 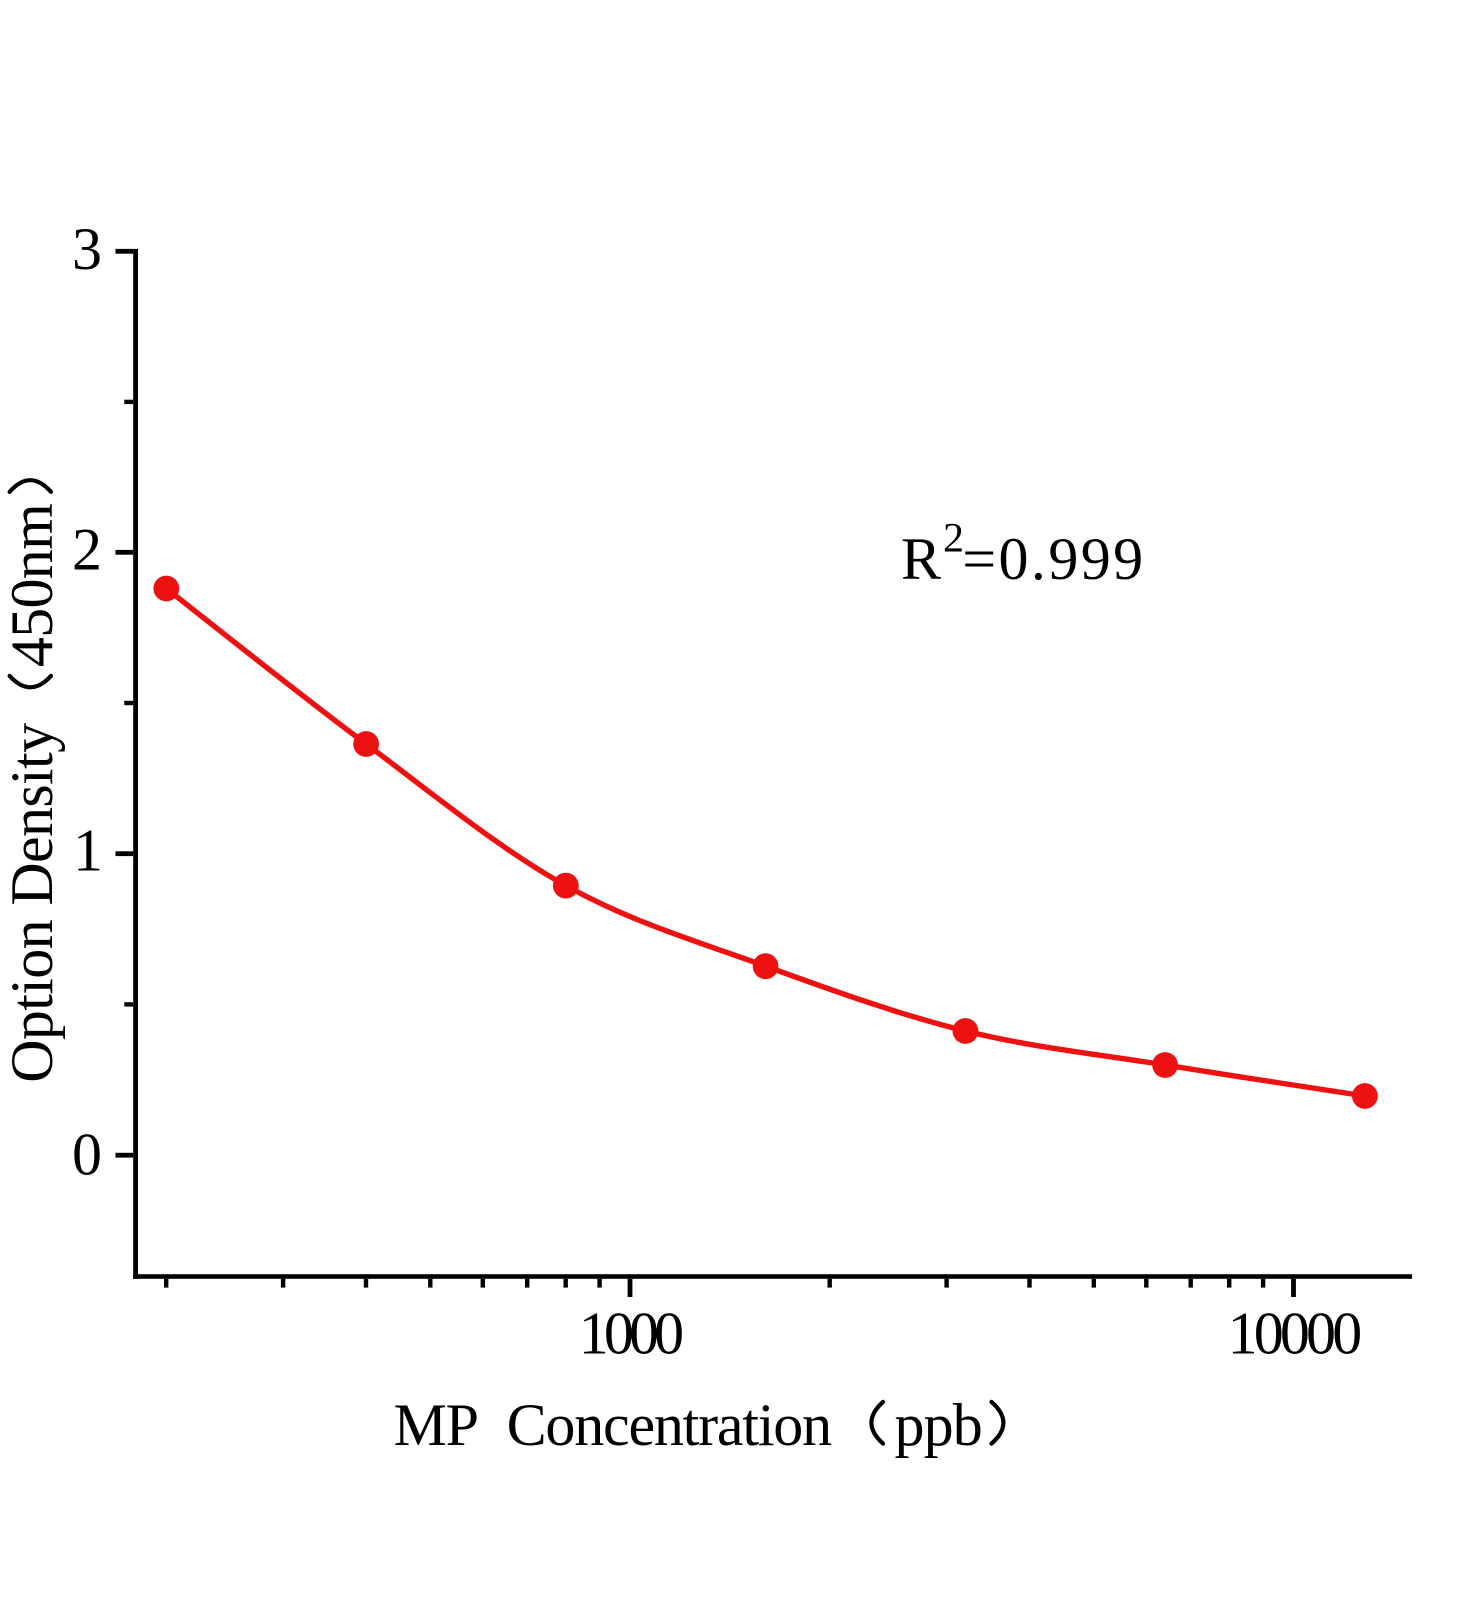 What do you see at coordinates (436, 1425) in the screenshot?
I see `svg-text: MP` at bounding box center [436, 1425].